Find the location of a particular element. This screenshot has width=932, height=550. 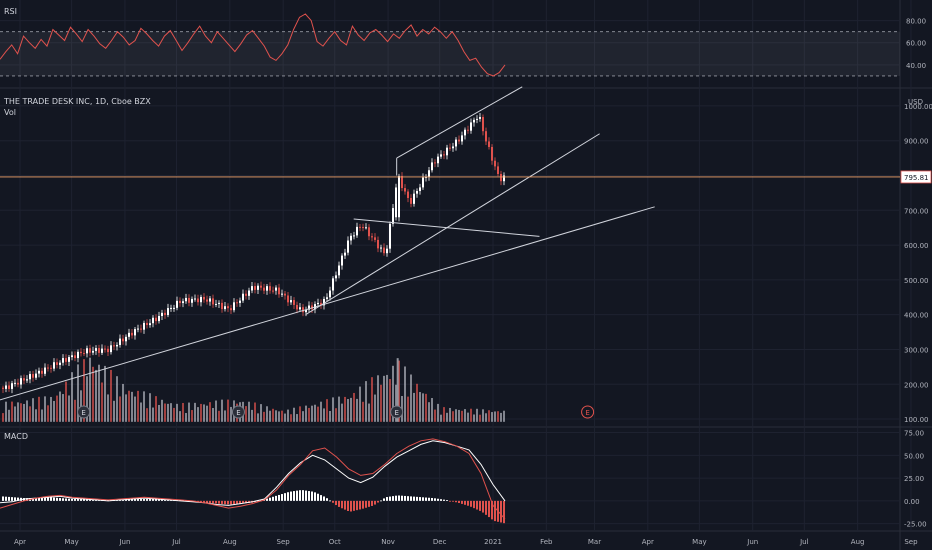

x-tick-label: 2021 is located at coordinates (493, 542).